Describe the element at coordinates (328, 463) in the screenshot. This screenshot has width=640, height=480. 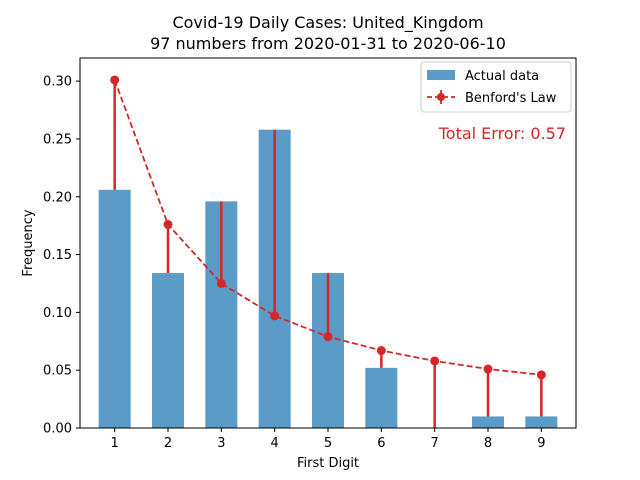
I see `x-axis-label: First Digit` at that location.